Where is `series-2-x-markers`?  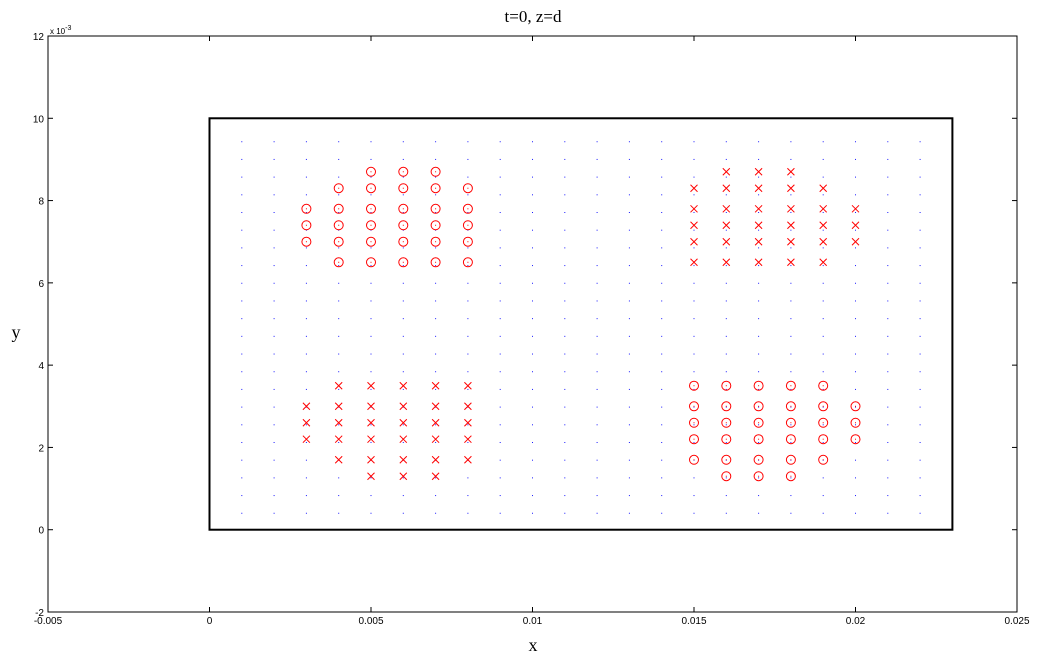
series-2-x-markers is located at coordinates (775, 217).